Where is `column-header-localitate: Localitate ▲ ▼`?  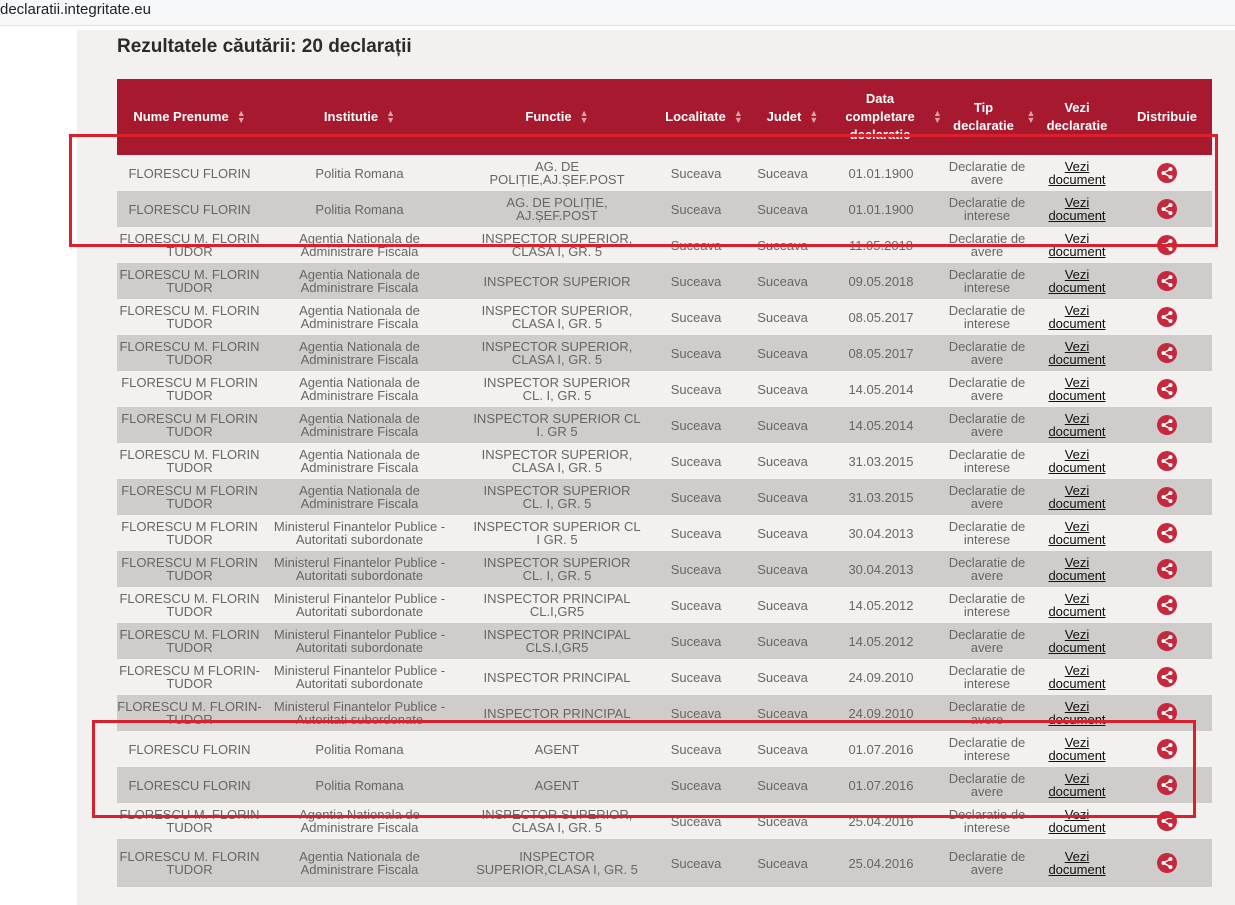
column-header-localitate: Localitate ▲ ▼ is located at coordinates (704, 116).